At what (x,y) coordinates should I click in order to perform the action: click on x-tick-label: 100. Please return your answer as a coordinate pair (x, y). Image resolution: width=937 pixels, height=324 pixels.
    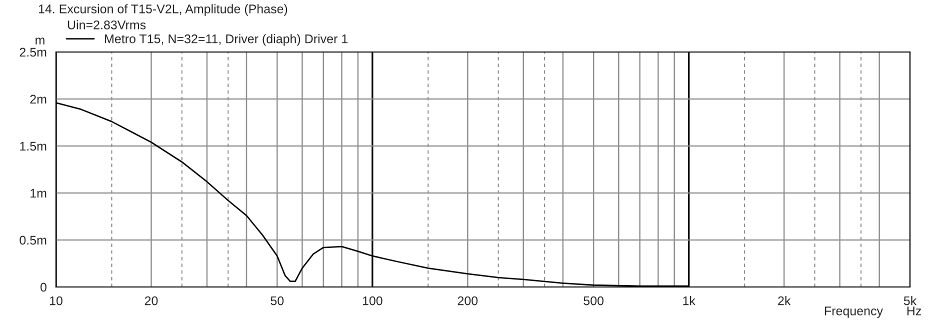
    Looking at the image, I should click on (372, 301).